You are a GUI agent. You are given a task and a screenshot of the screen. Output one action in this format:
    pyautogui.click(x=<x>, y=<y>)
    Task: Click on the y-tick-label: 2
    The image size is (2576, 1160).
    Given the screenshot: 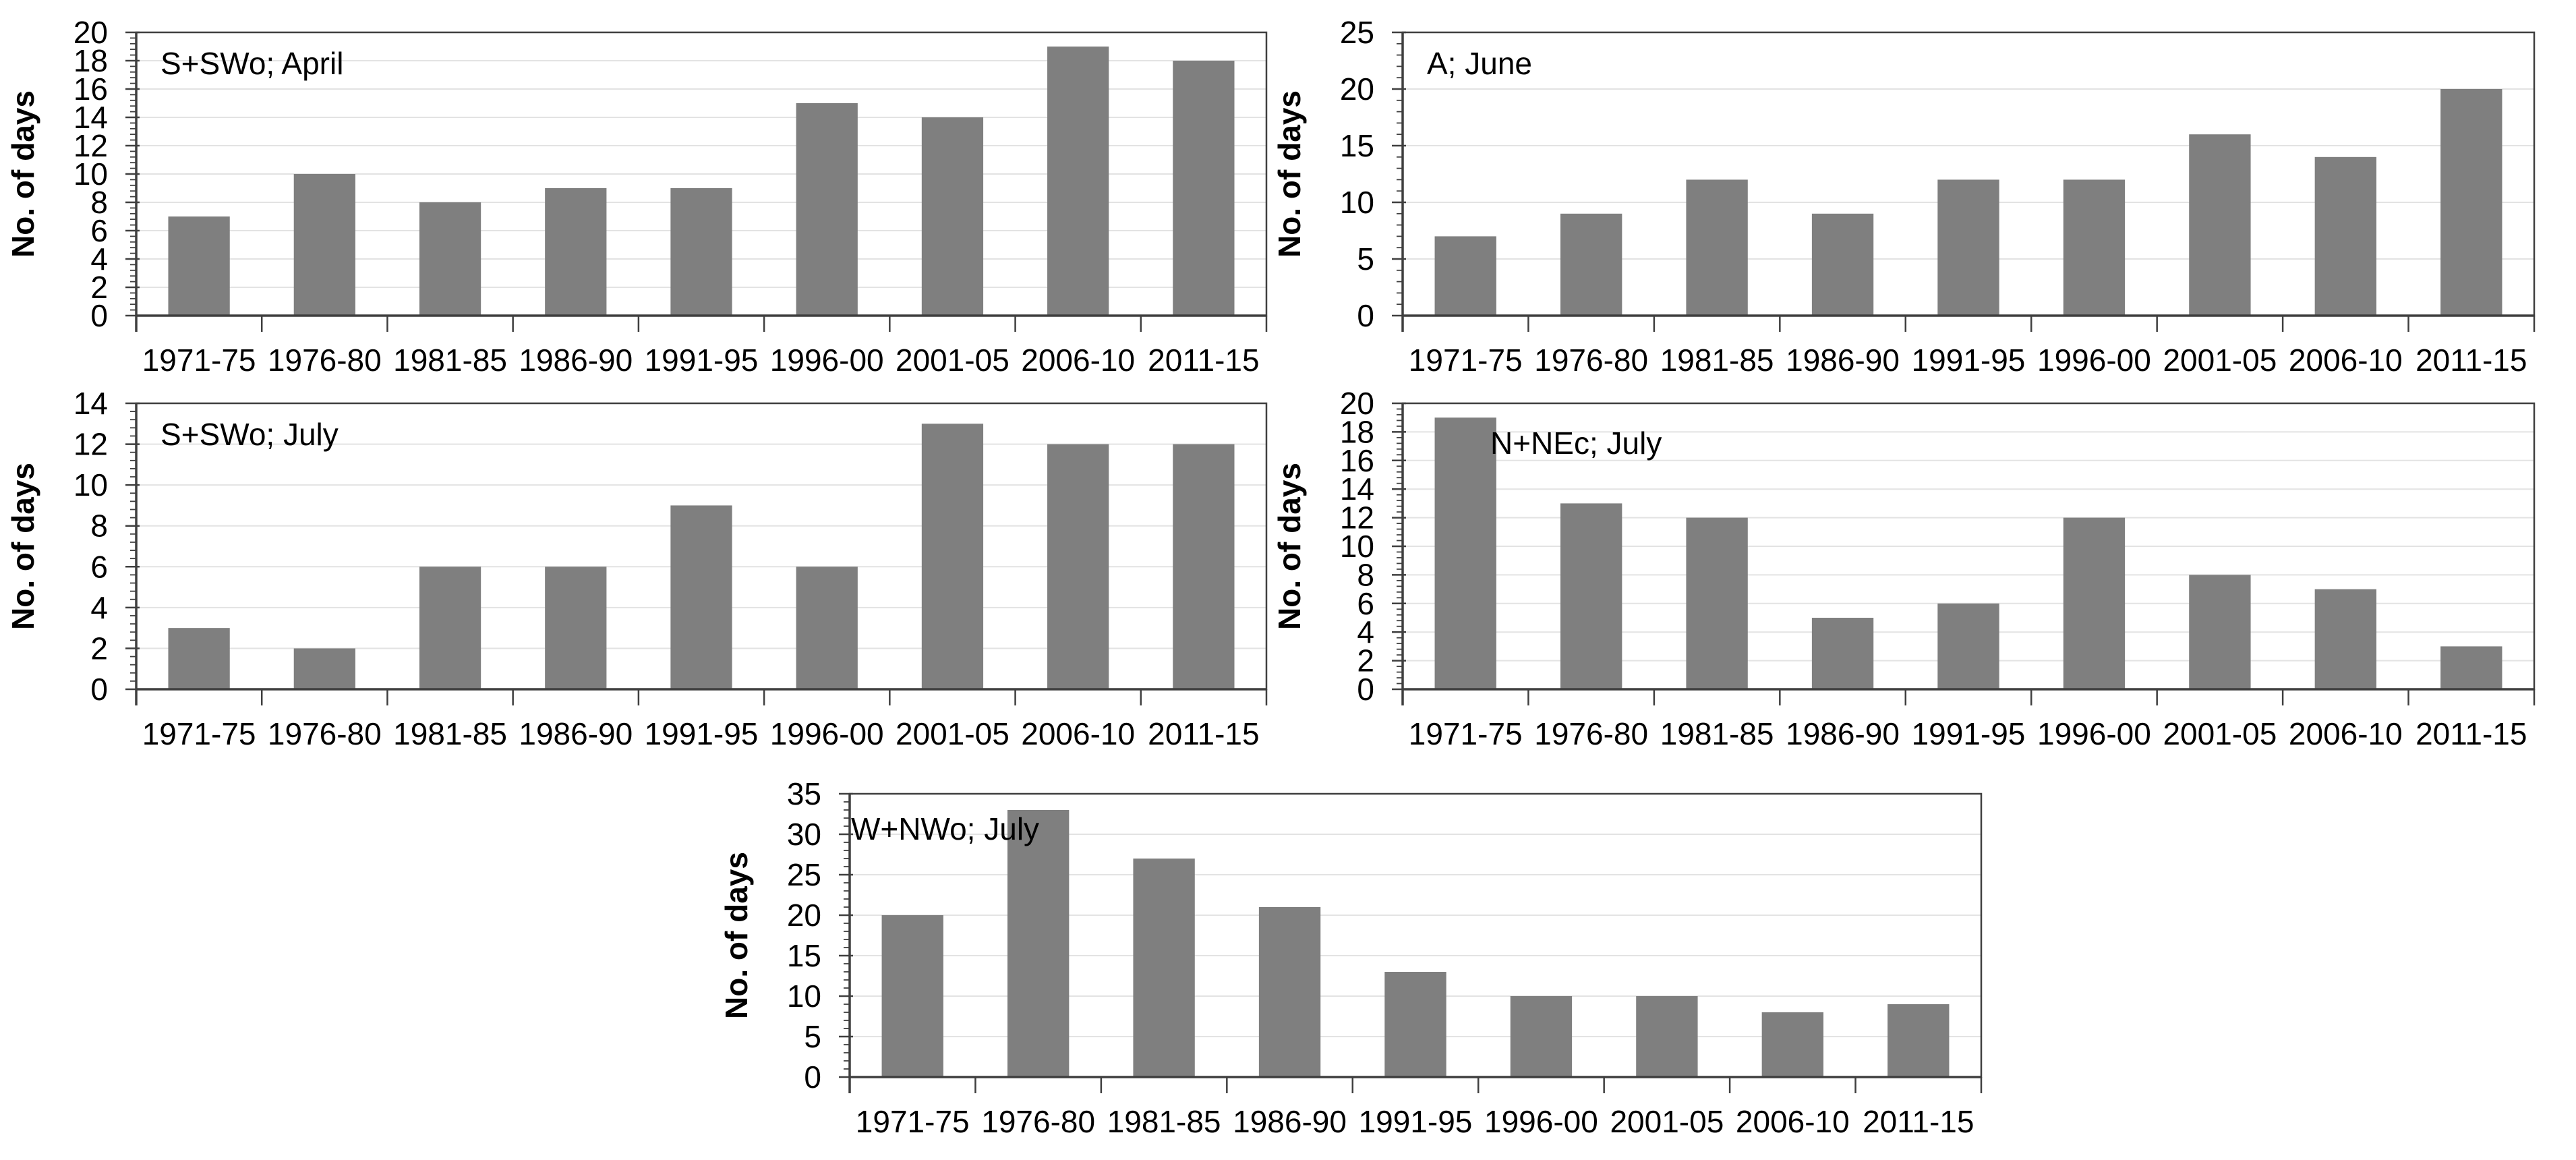 What is the action you would take?
    pyautogui.click(x=1366, y=660)
    